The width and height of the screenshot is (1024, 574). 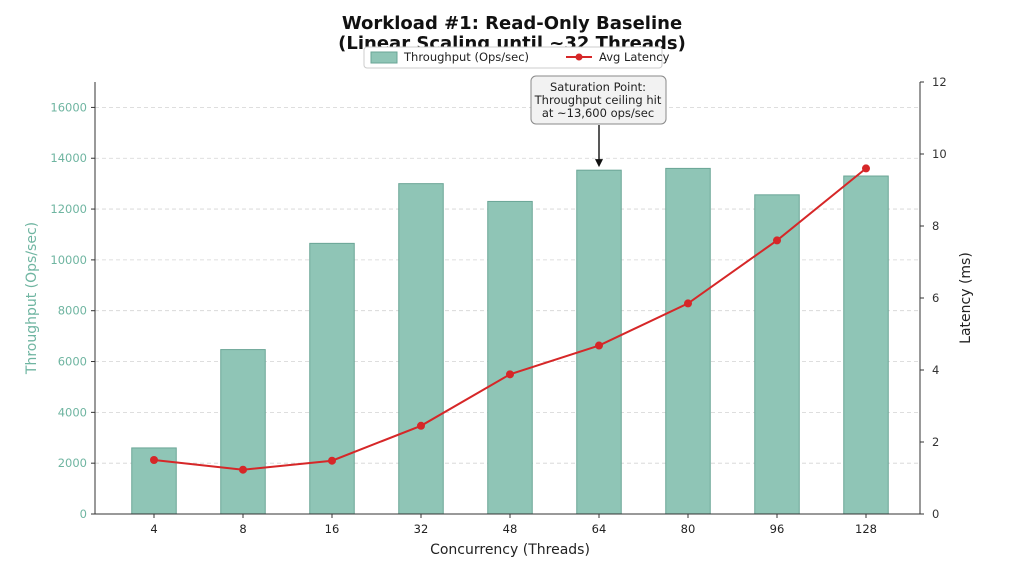 What do you see at coordinates (634, 57) in the screenshot?
I see `legend-label-latency: Avg Latency` at bounding box center [634, 57].